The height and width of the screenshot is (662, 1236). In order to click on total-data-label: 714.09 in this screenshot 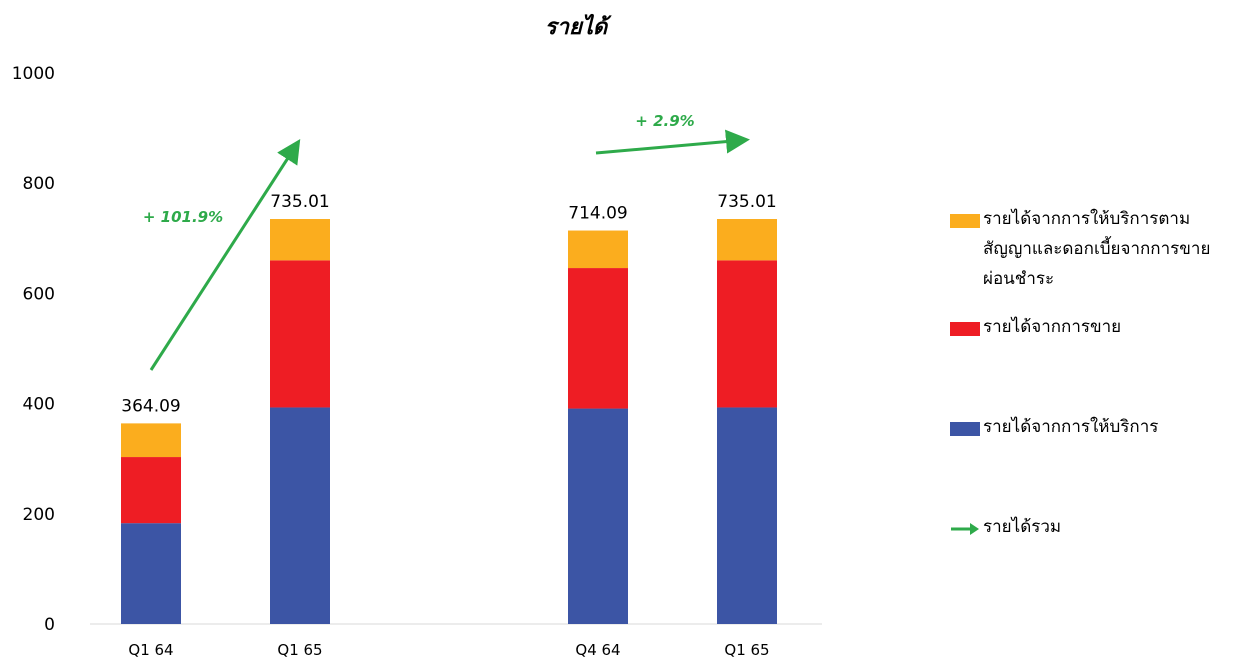, I will do `click(597, 214)`.